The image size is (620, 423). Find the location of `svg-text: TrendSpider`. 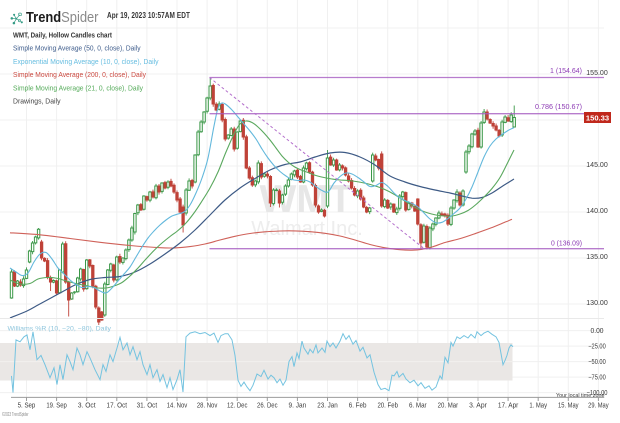

svg-text: TrendSpider is located at coordinates (62, 17).